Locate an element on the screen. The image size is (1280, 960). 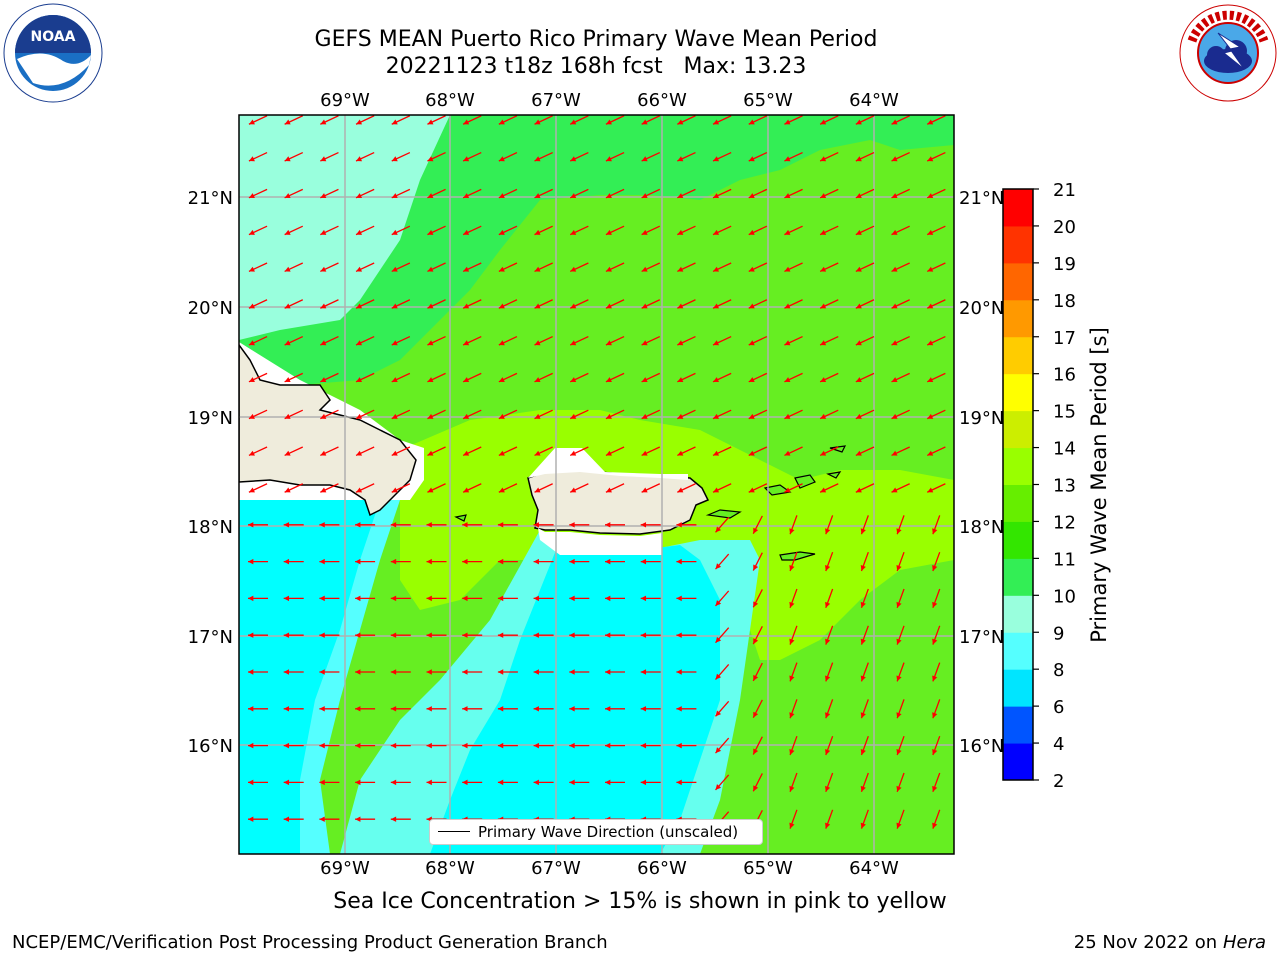
colorbar-tick-label: 11 is located at coordinates (1064, 559).